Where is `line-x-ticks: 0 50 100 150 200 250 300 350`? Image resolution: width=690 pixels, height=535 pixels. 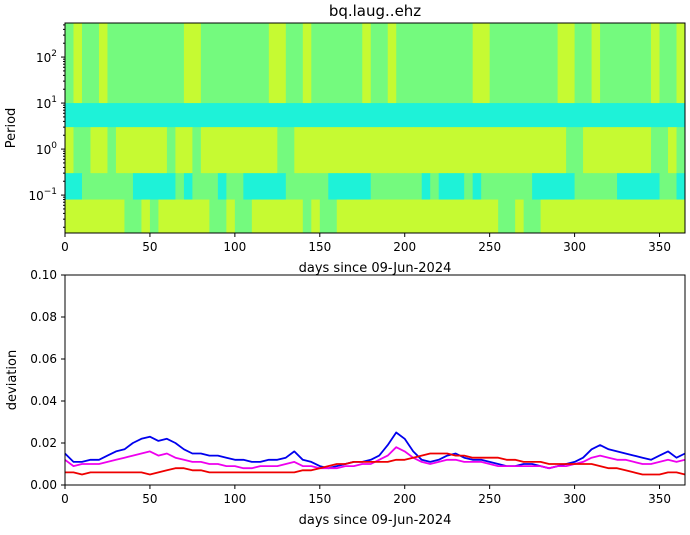 line-x-ticks: 0 50 100 150 200 250 300 350 is located at coordinates (366, 495).